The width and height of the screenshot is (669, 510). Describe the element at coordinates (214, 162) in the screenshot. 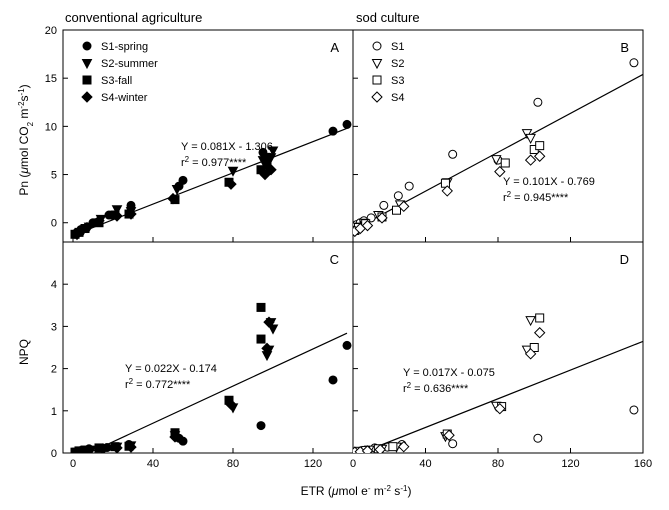

I see `r-squared: r2 = 0.977****` at that location.